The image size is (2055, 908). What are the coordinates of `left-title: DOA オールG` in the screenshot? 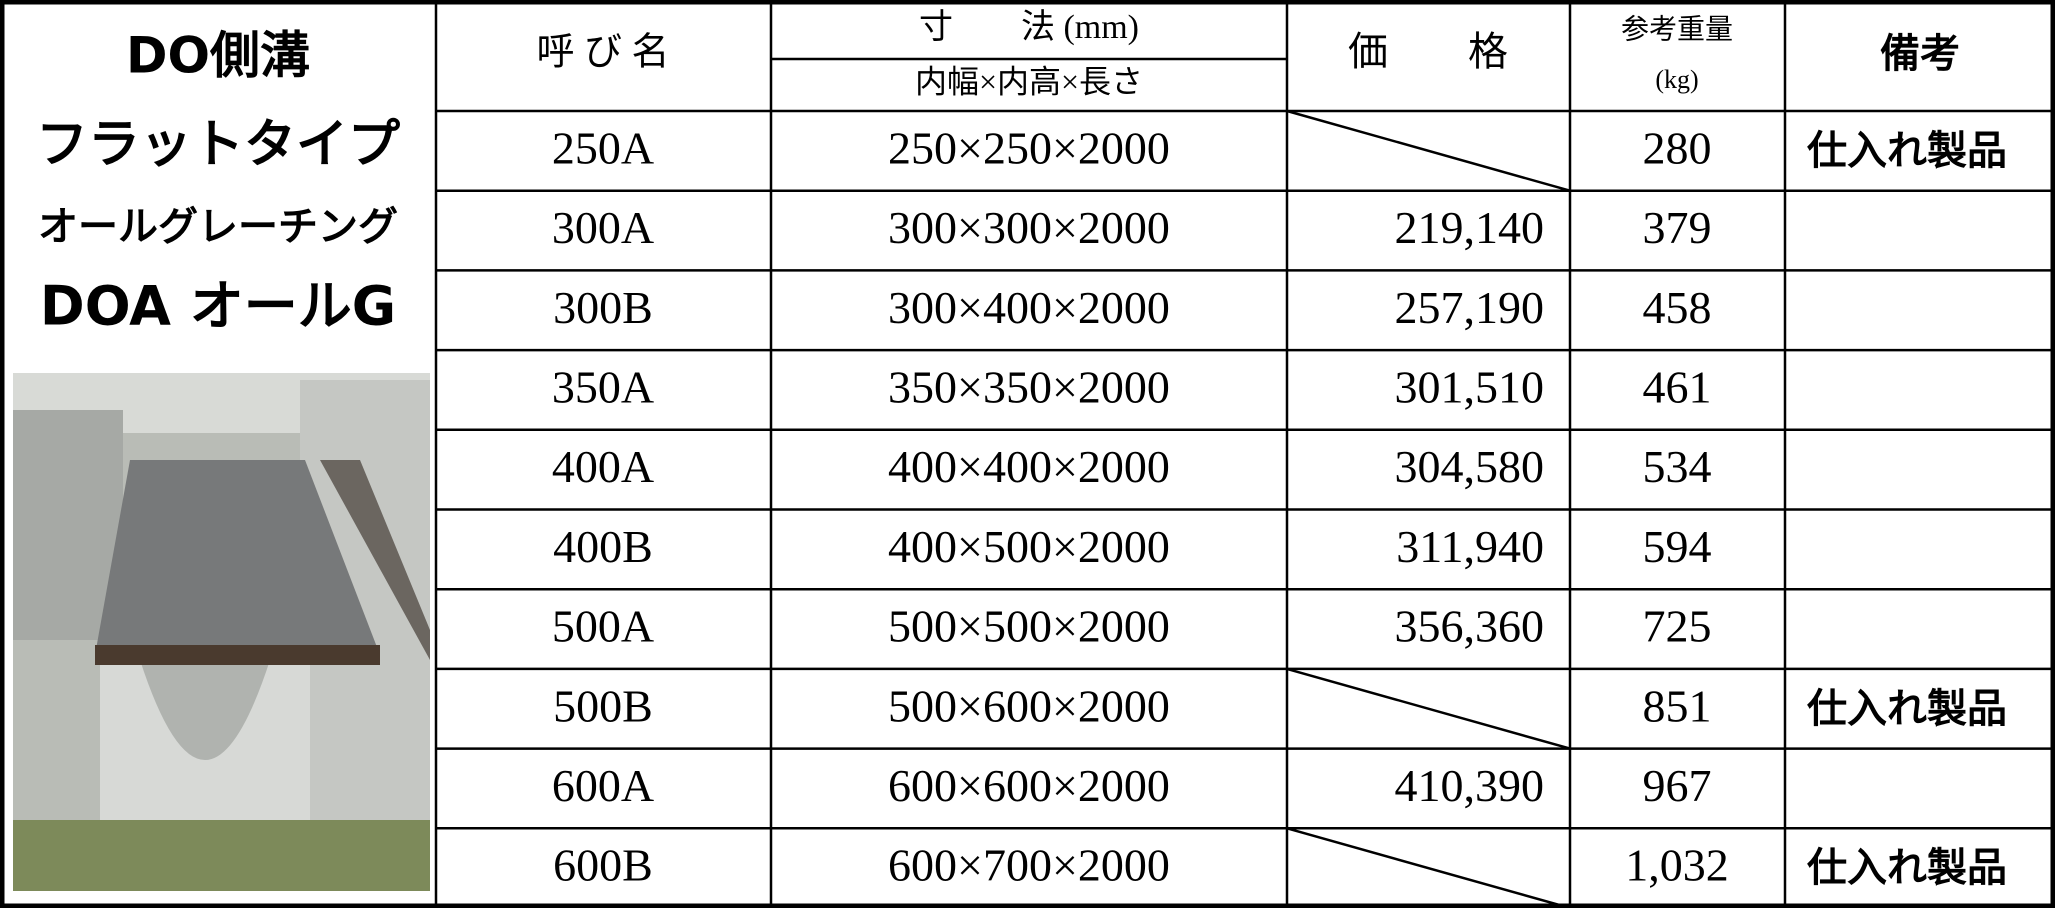 It's located at (218, 306).